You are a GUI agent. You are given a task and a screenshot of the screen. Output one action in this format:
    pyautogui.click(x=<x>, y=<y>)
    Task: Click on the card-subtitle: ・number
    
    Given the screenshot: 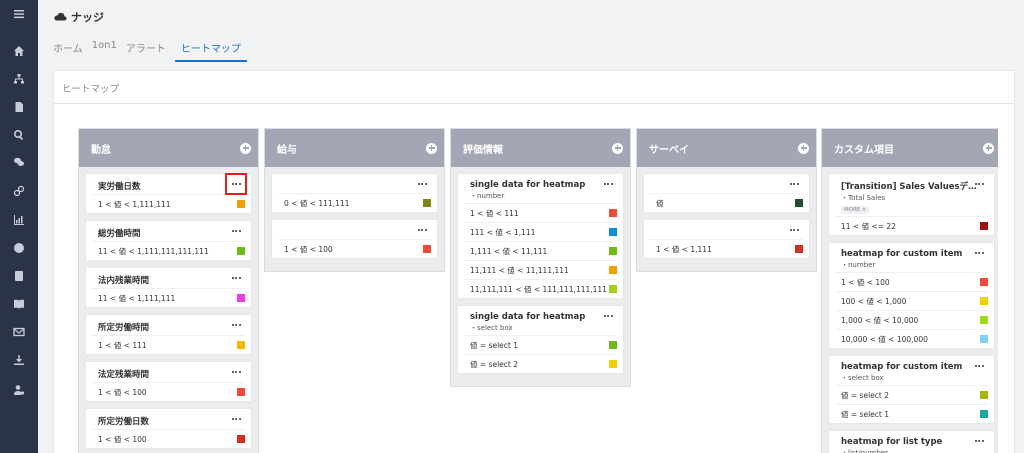 What is the action you would take?
    pyautogui.click(x=487, y=196)
    